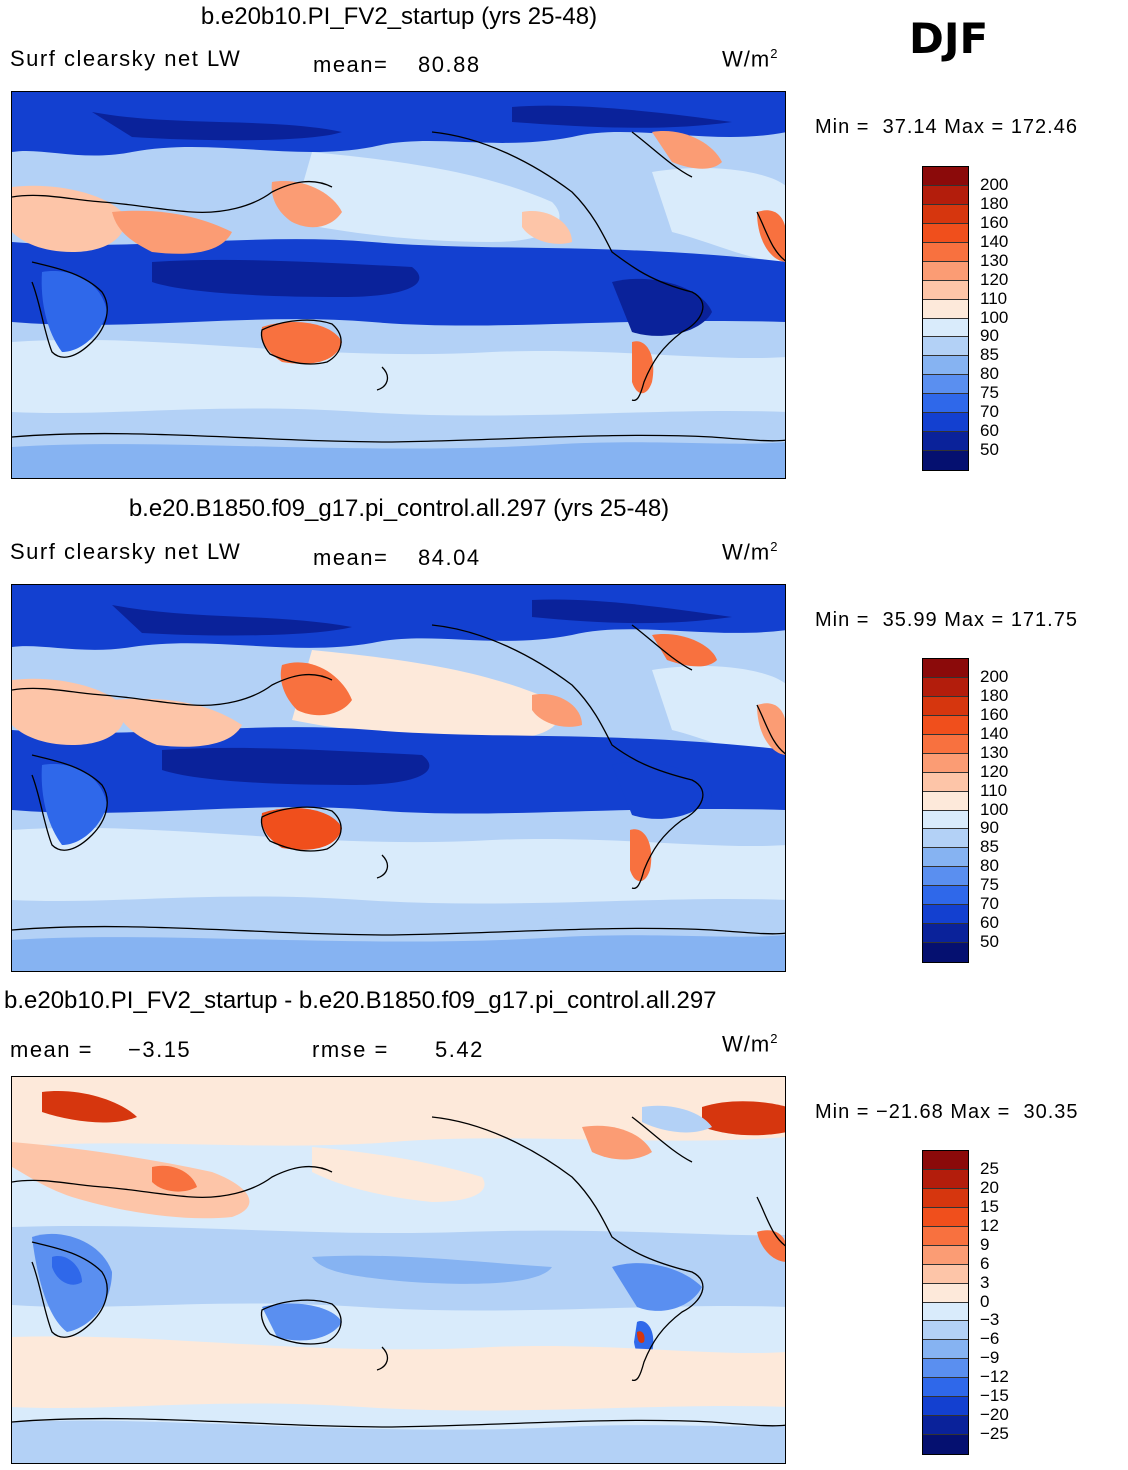 The width and height of the screenshot is (1128, 1470). What do you see at coordinates (985, 1263) in the screenshot?
I see `colorbar-tick-label: 6` at bounding box center [985, 1263].